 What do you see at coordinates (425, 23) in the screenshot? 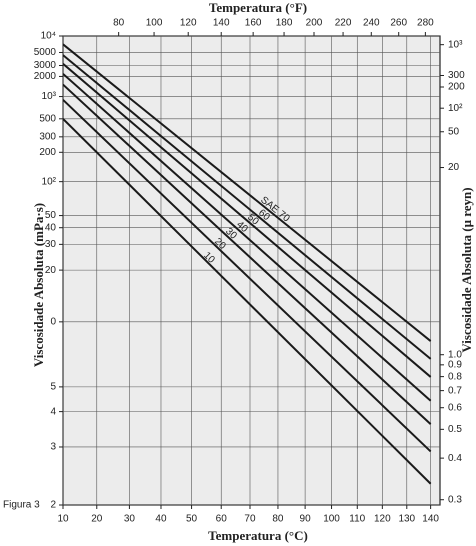
I see `x2-tick-label: 280` at bounding box center [425, 23].